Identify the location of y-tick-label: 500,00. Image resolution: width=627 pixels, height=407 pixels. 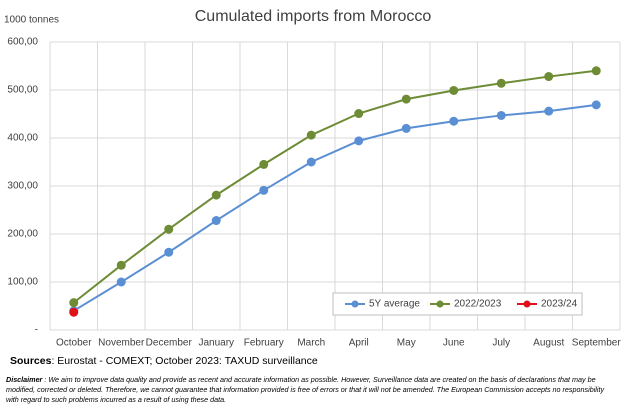
(22, 90).